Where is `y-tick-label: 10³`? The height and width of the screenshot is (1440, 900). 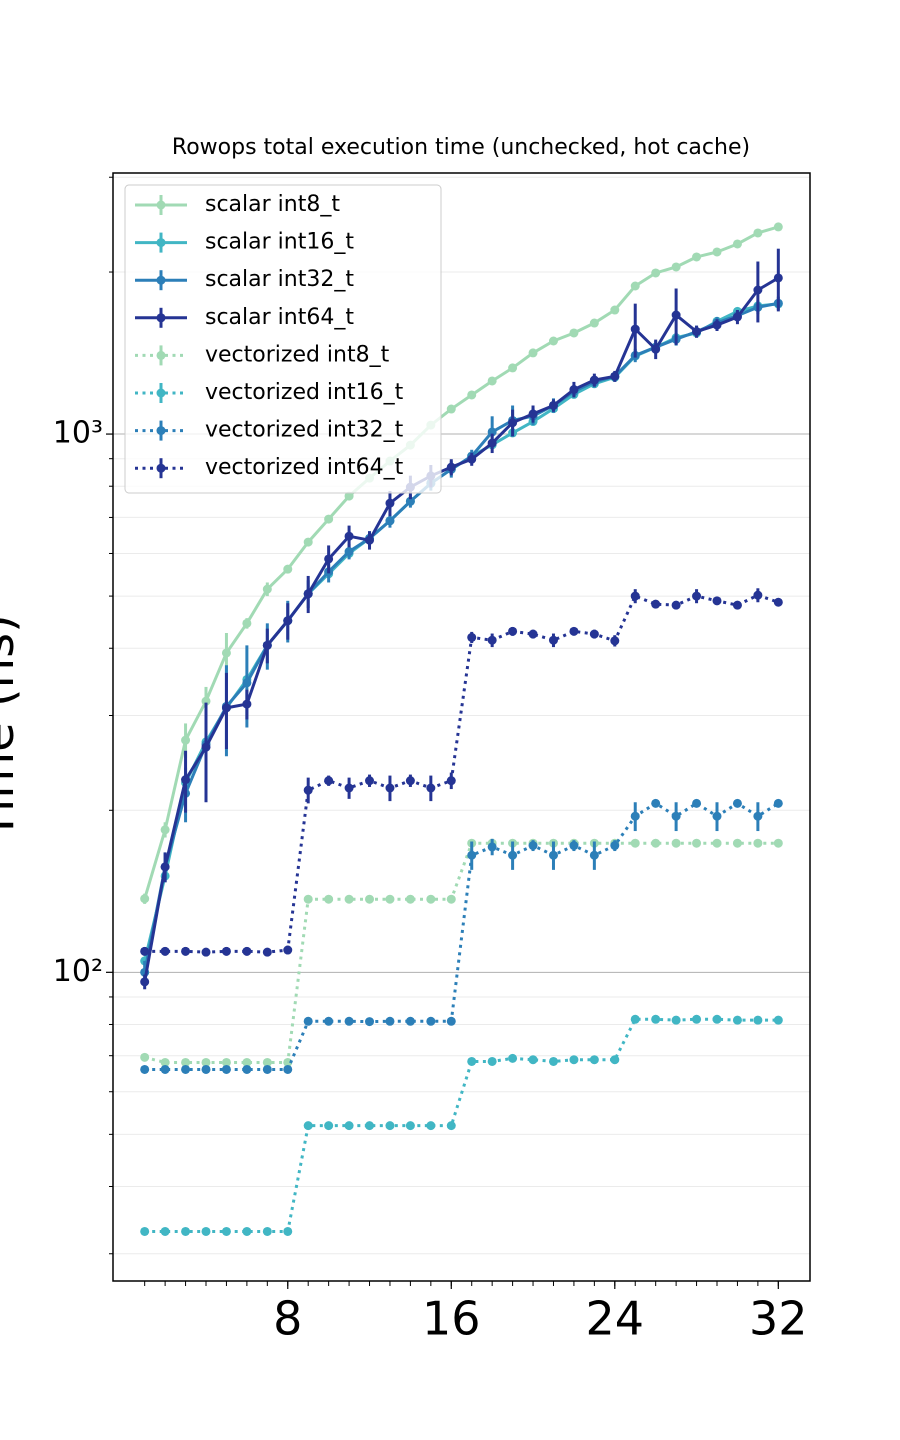 y-tick-label: 10³ is located at coordinates (78, 433).